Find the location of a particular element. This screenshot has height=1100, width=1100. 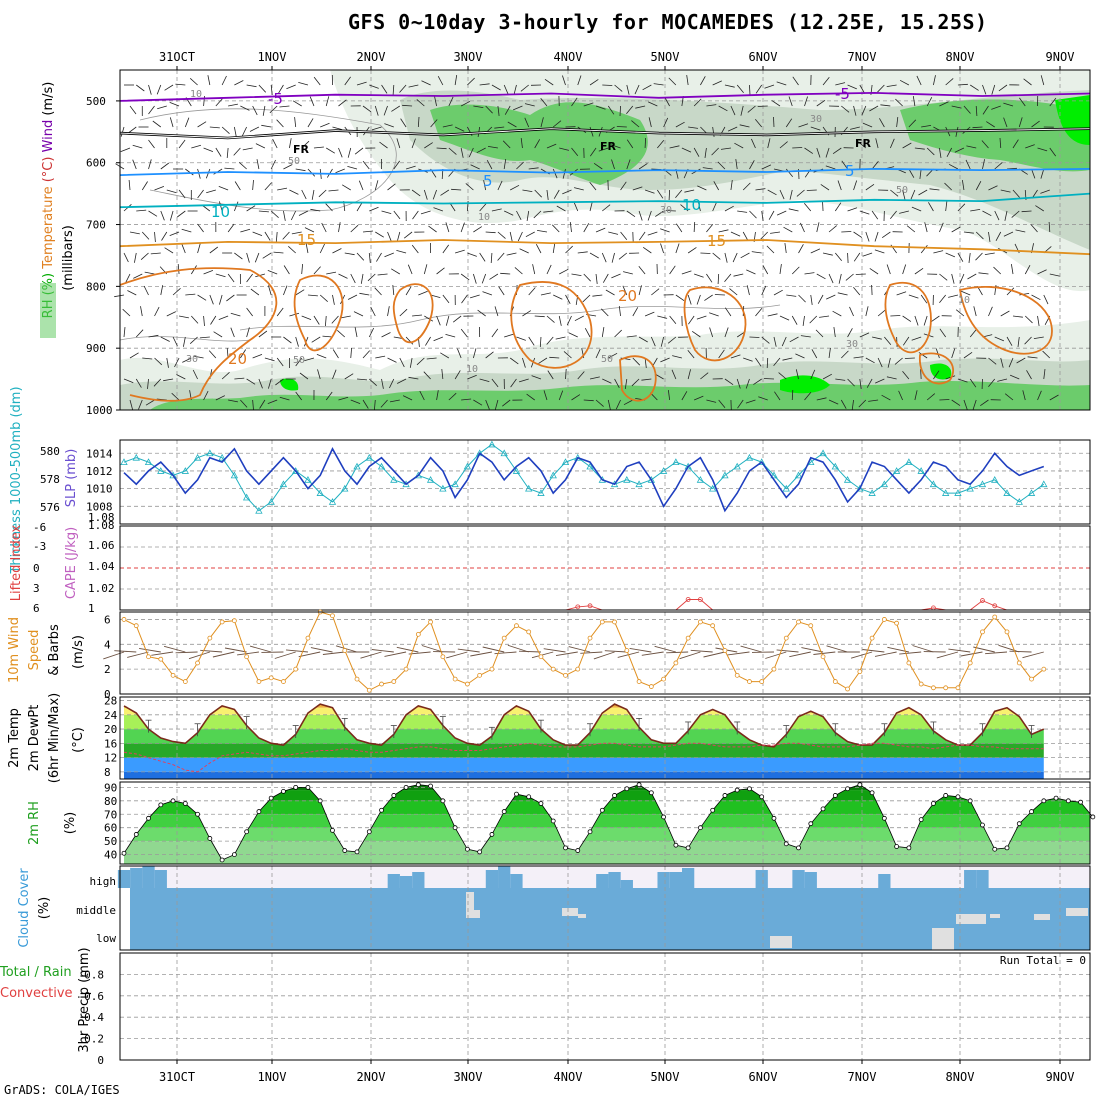

cloud-gap is located at coordinates (971, 919).